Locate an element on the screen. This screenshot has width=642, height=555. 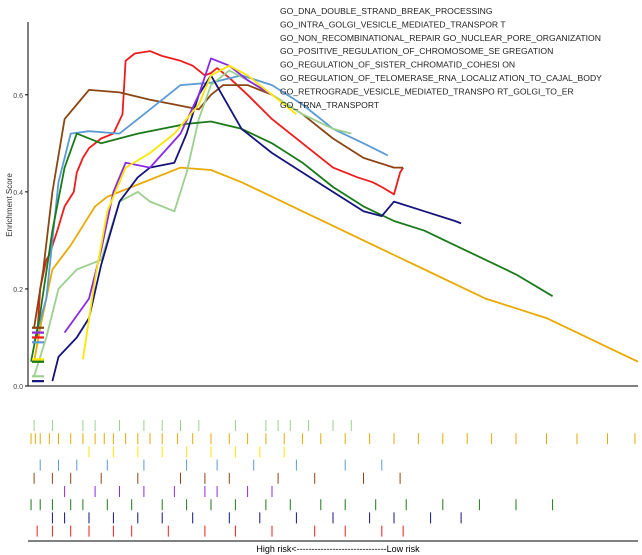
legend-entry: GO_DNA_DOUBLE_STRAND_BREAK_PROCESSING is located at coordinates (386, 11).